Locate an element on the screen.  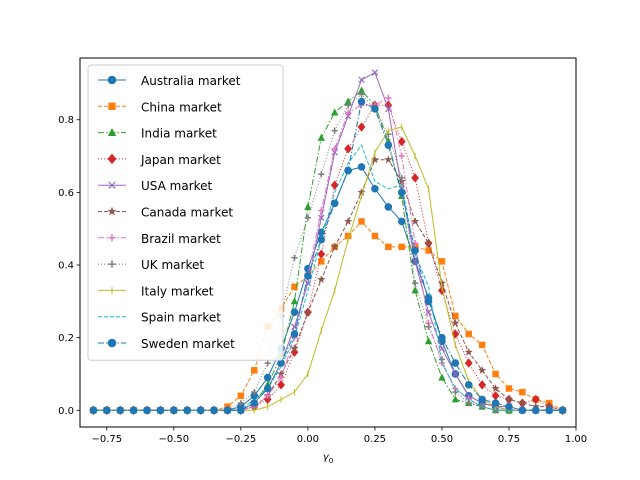
legend-item: Canada market is located at coordinates (165, 213).